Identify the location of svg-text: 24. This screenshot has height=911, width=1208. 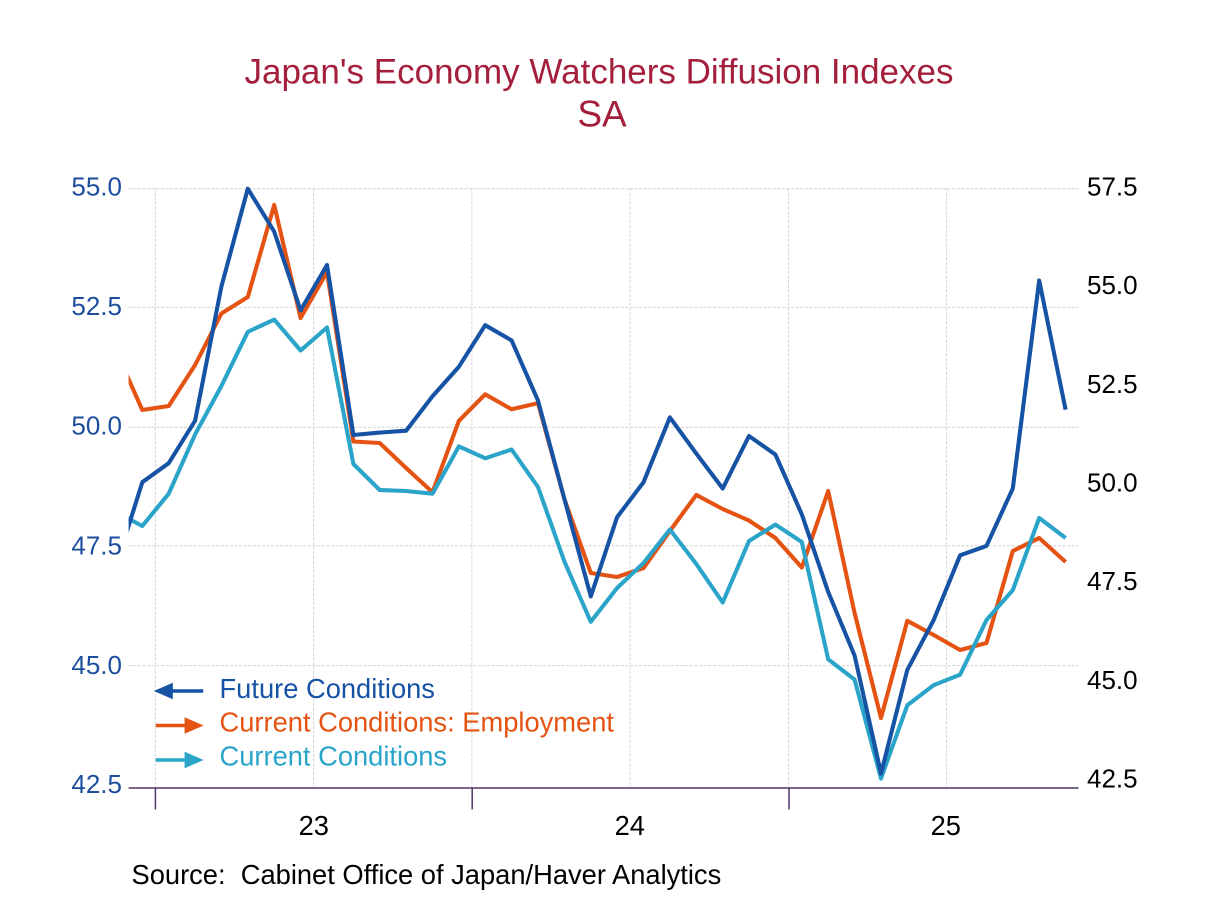
(630, 825).